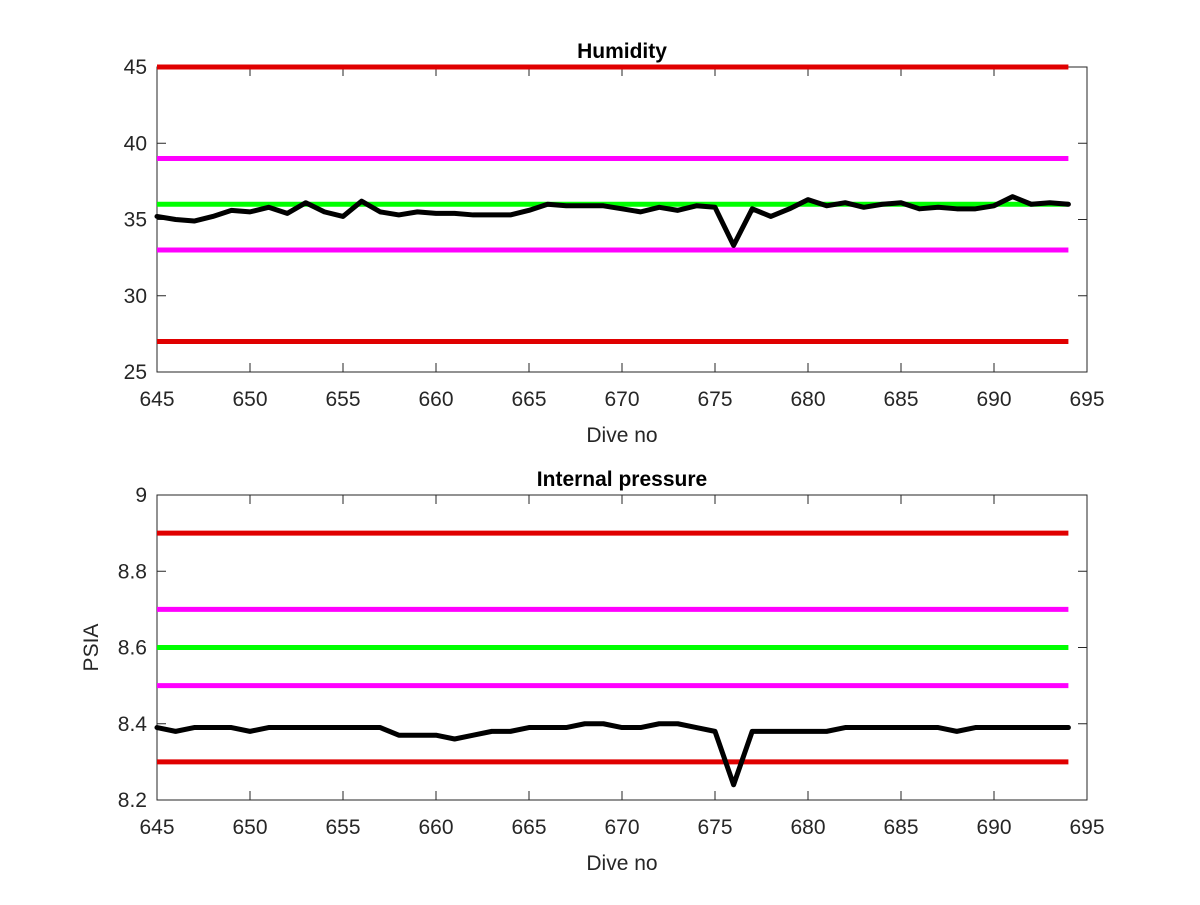  What do you see at coordinates (91, 648) in the screenshot?
I see `y-axis-label: PSIA` at bounding box center [91, 648].